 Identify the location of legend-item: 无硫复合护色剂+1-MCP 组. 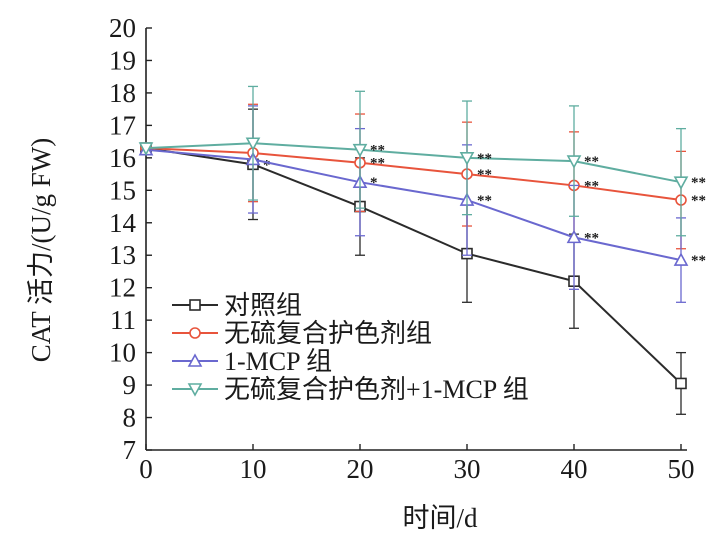
(350, 389).